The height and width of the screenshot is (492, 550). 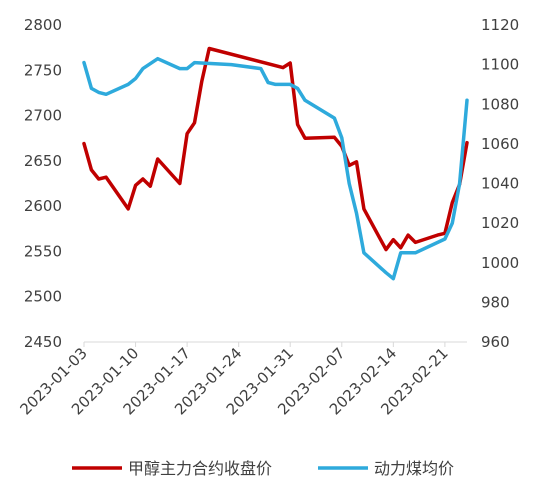 I want to click on y-left-tick-label: 2800, so click(x=43, y=25).